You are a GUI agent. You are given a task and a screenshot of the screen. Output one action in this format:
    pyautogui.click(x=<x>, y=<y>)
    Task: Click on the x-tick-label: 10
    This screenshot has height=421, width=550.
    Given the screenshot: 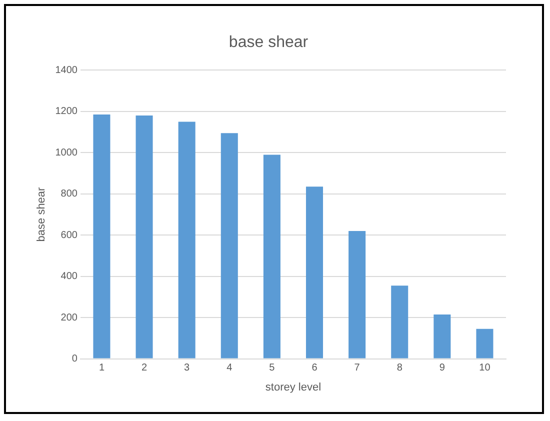 What is the action you would take?
    pyautogui.click(x=485, y=368)
    